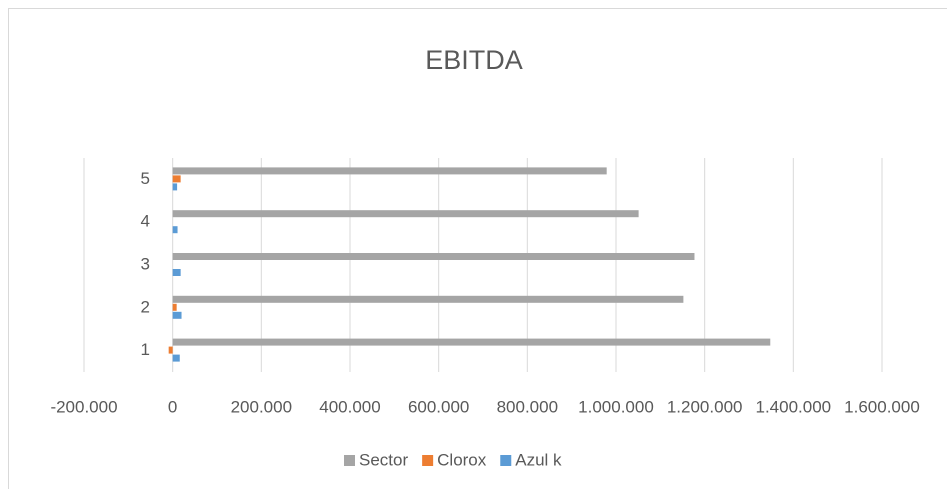 The width and height of the screenshot is (947, 489). What do you see at coordinates (145, 178) in the screenshot?
I see `y-tick-label: 5` at bounding box center [145, 178].